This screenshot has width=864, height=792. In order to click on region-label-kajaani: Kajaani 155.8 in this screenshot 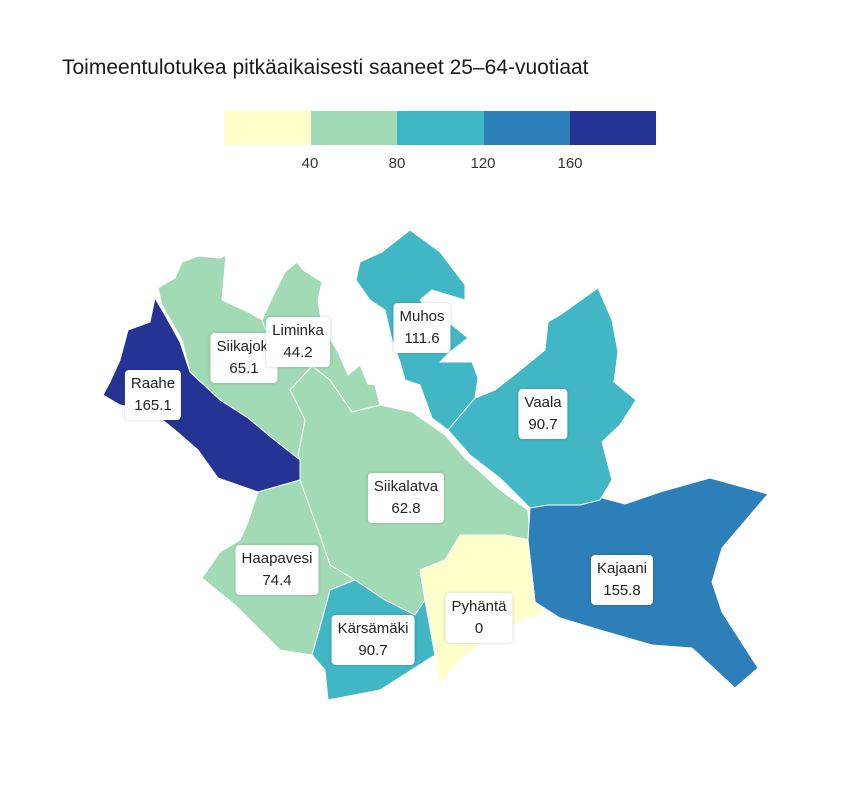, I will do `click(622, 580)`.